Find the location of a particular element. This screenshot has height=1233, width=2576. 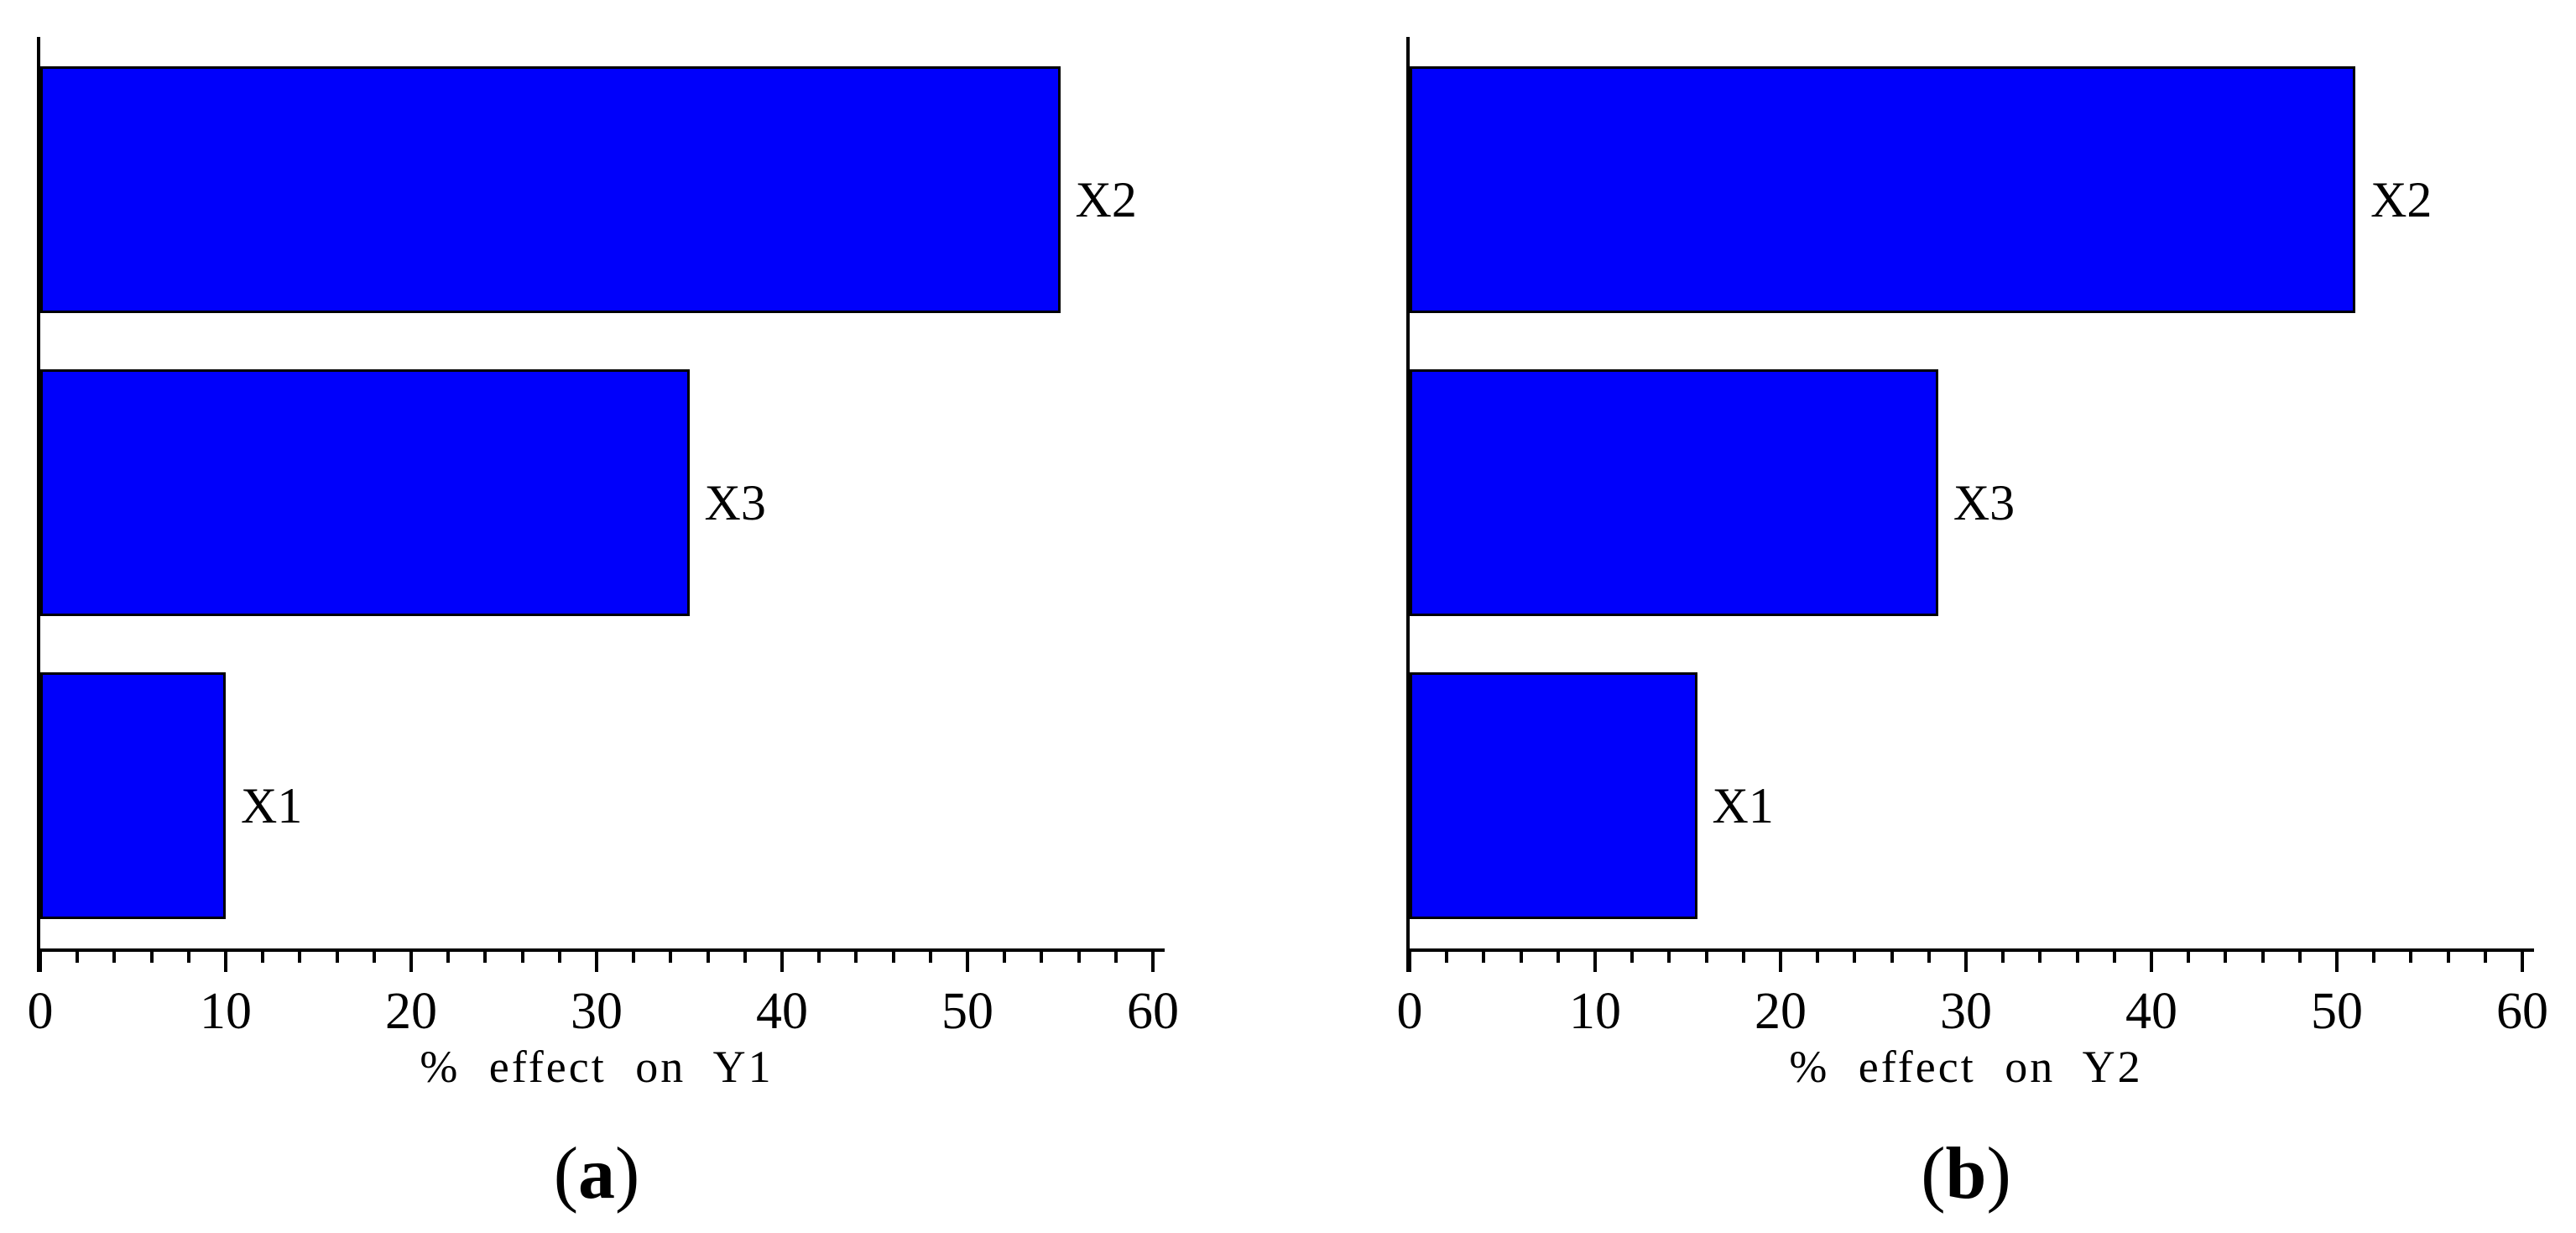

panel-caption: (a) is located at coordinates (596, 1173).